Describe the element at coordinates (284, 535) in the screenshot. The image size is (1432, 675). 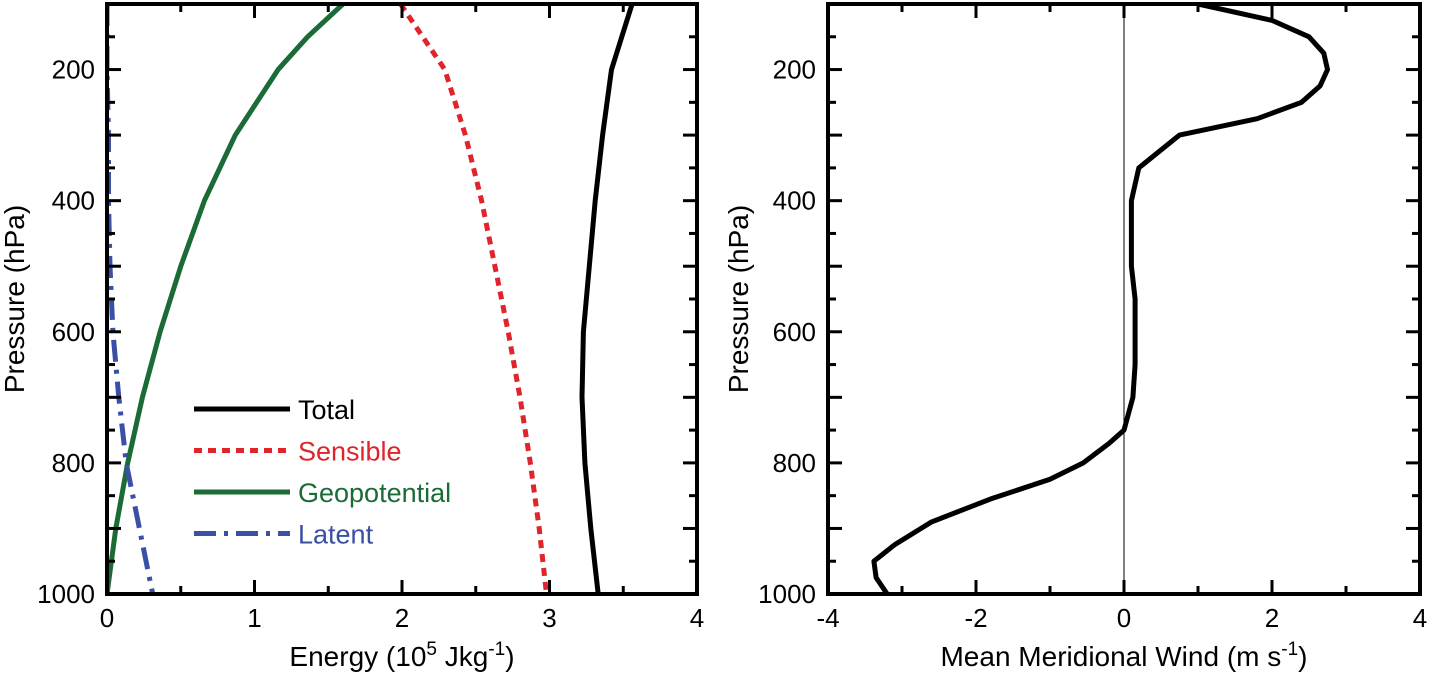
I see `legend-item-latent: Latent` at that location.